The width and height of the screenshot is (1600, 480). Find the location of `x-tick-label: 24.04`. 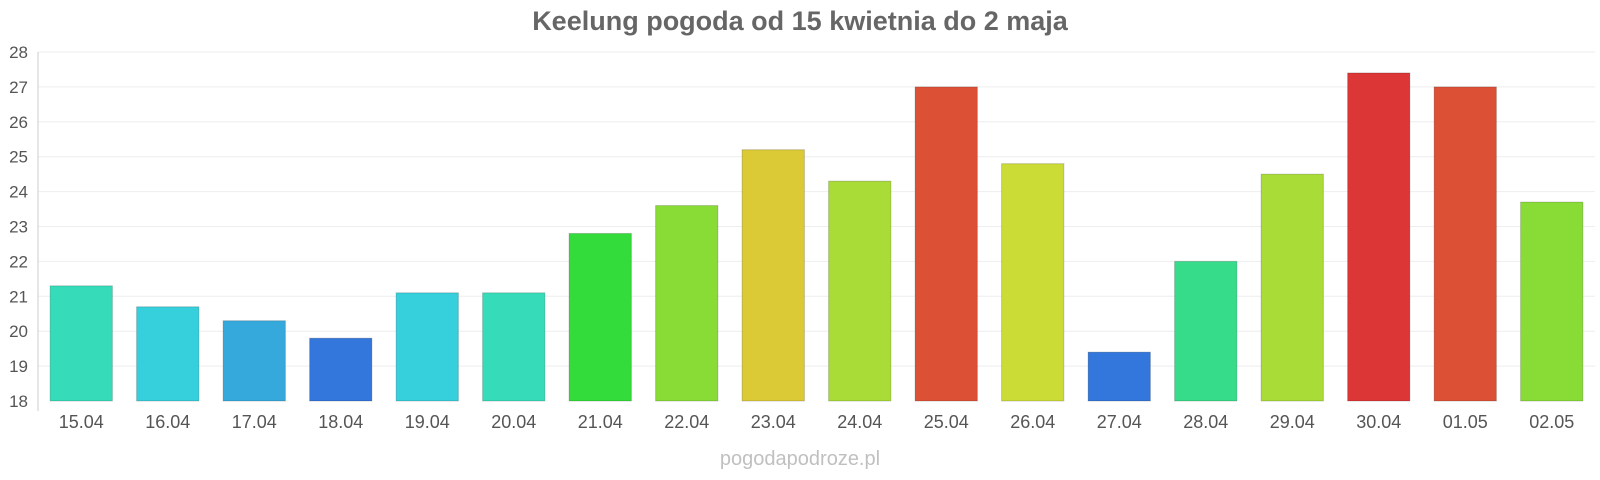

x-tick-label: 24.04 is located at coordinates (859, 422).